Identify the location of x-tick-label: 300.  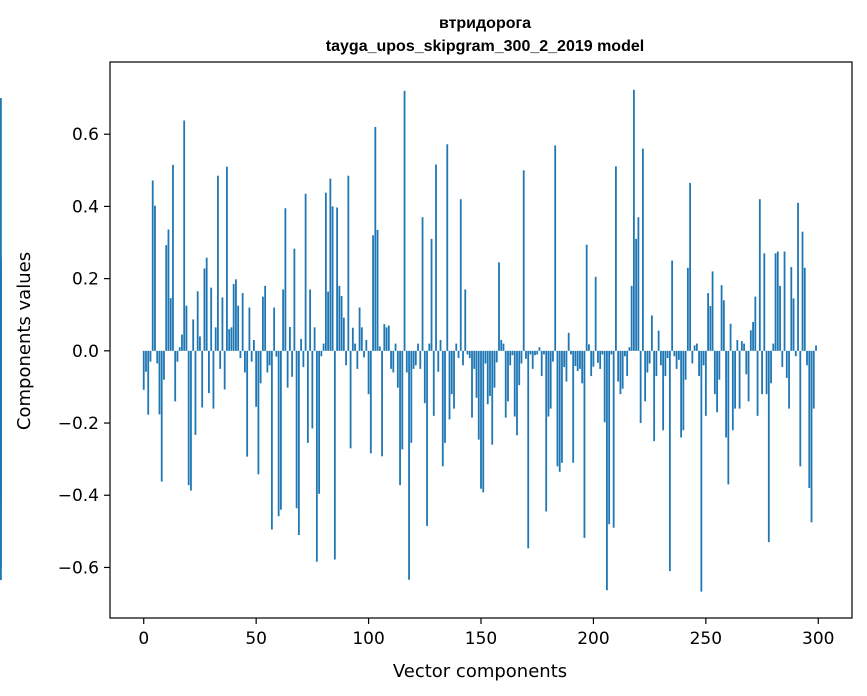
(818, 639).